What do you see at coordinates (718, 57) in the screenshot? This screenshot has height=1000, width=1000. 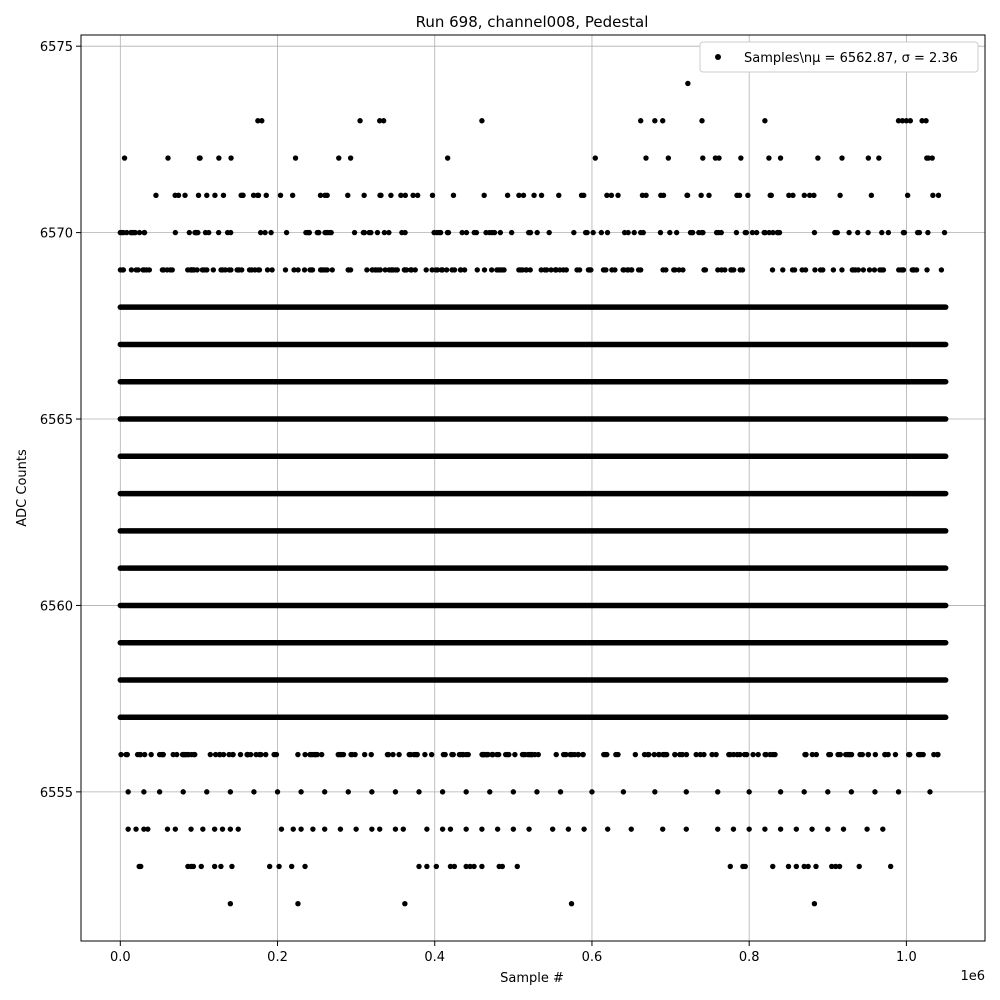 I see `legend-marker` at bounding box center [718, 57].